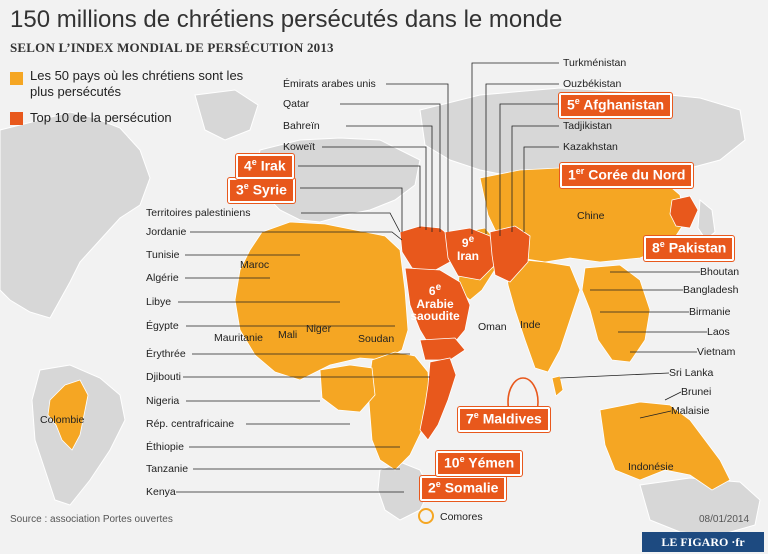 Image resolution: width=768 pixels, height=554 pixels. I want to click on label-koweit: Koweït, so click(299, 147).